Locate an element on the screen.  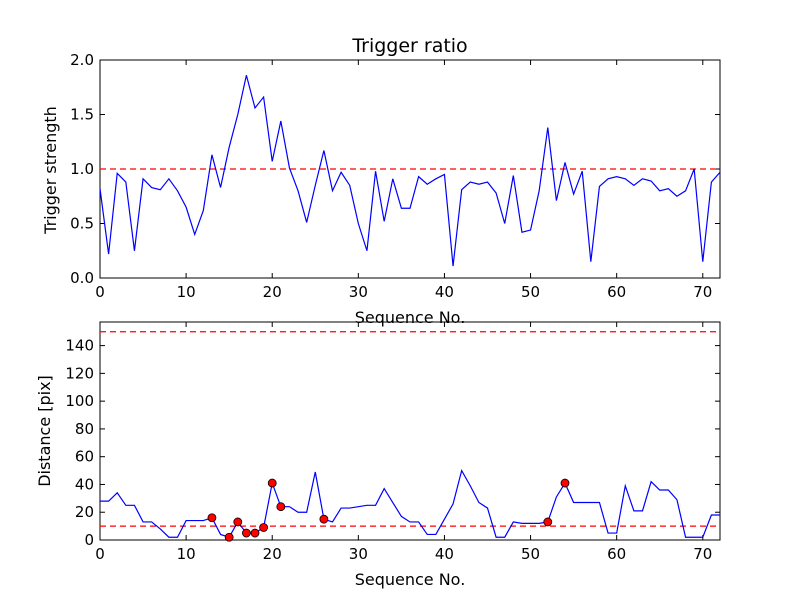
y-tick-label: 100 is located at coordinates (79, 401).